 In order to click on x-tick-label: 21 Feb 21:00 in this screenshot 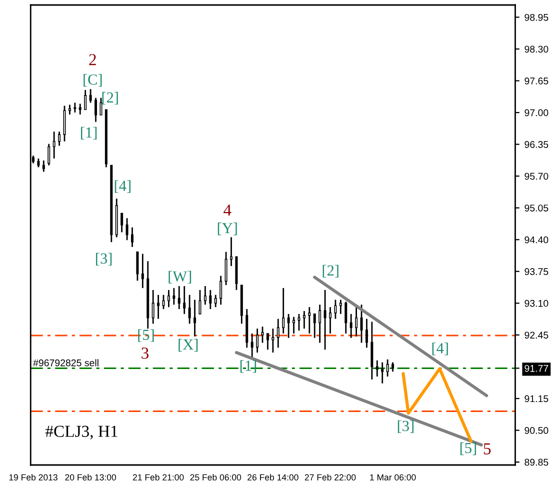, I will do `click(158, 477)`.